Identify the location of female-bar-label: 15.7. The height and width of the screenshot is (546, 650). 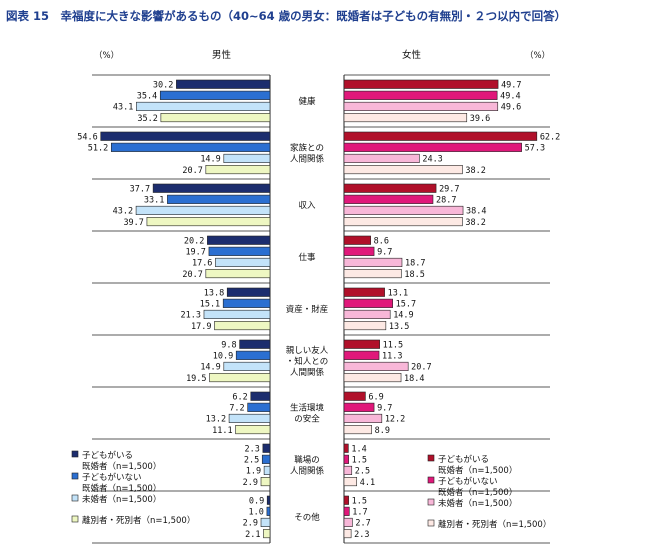
(406, 305).